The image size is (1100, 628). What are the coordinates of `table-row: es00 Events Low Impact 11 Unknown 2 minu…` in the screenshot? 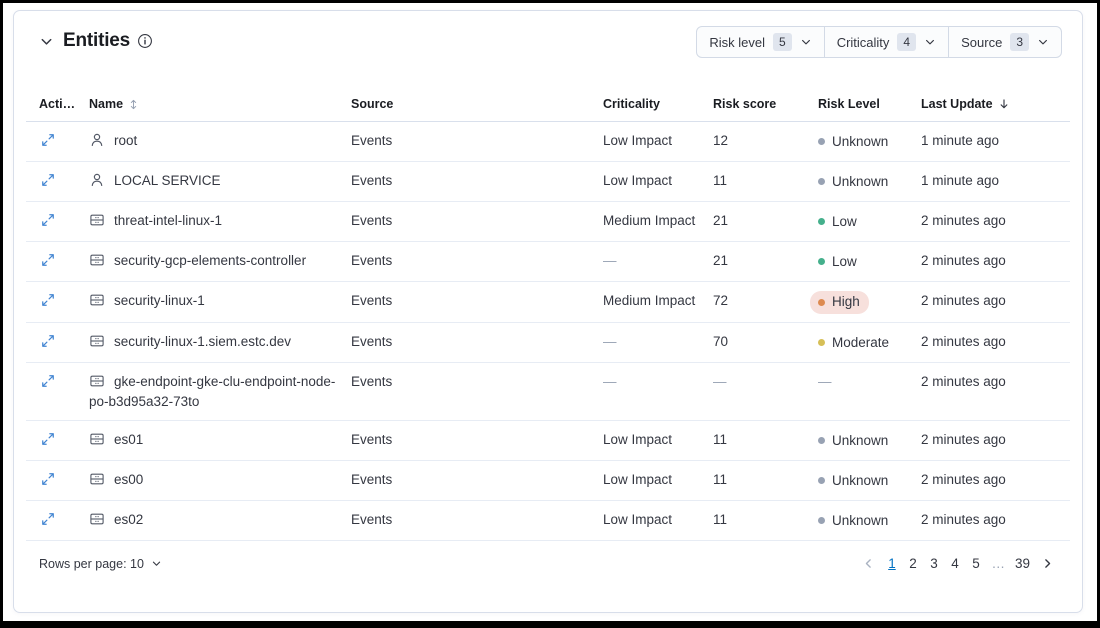 It's located at (548, 481).